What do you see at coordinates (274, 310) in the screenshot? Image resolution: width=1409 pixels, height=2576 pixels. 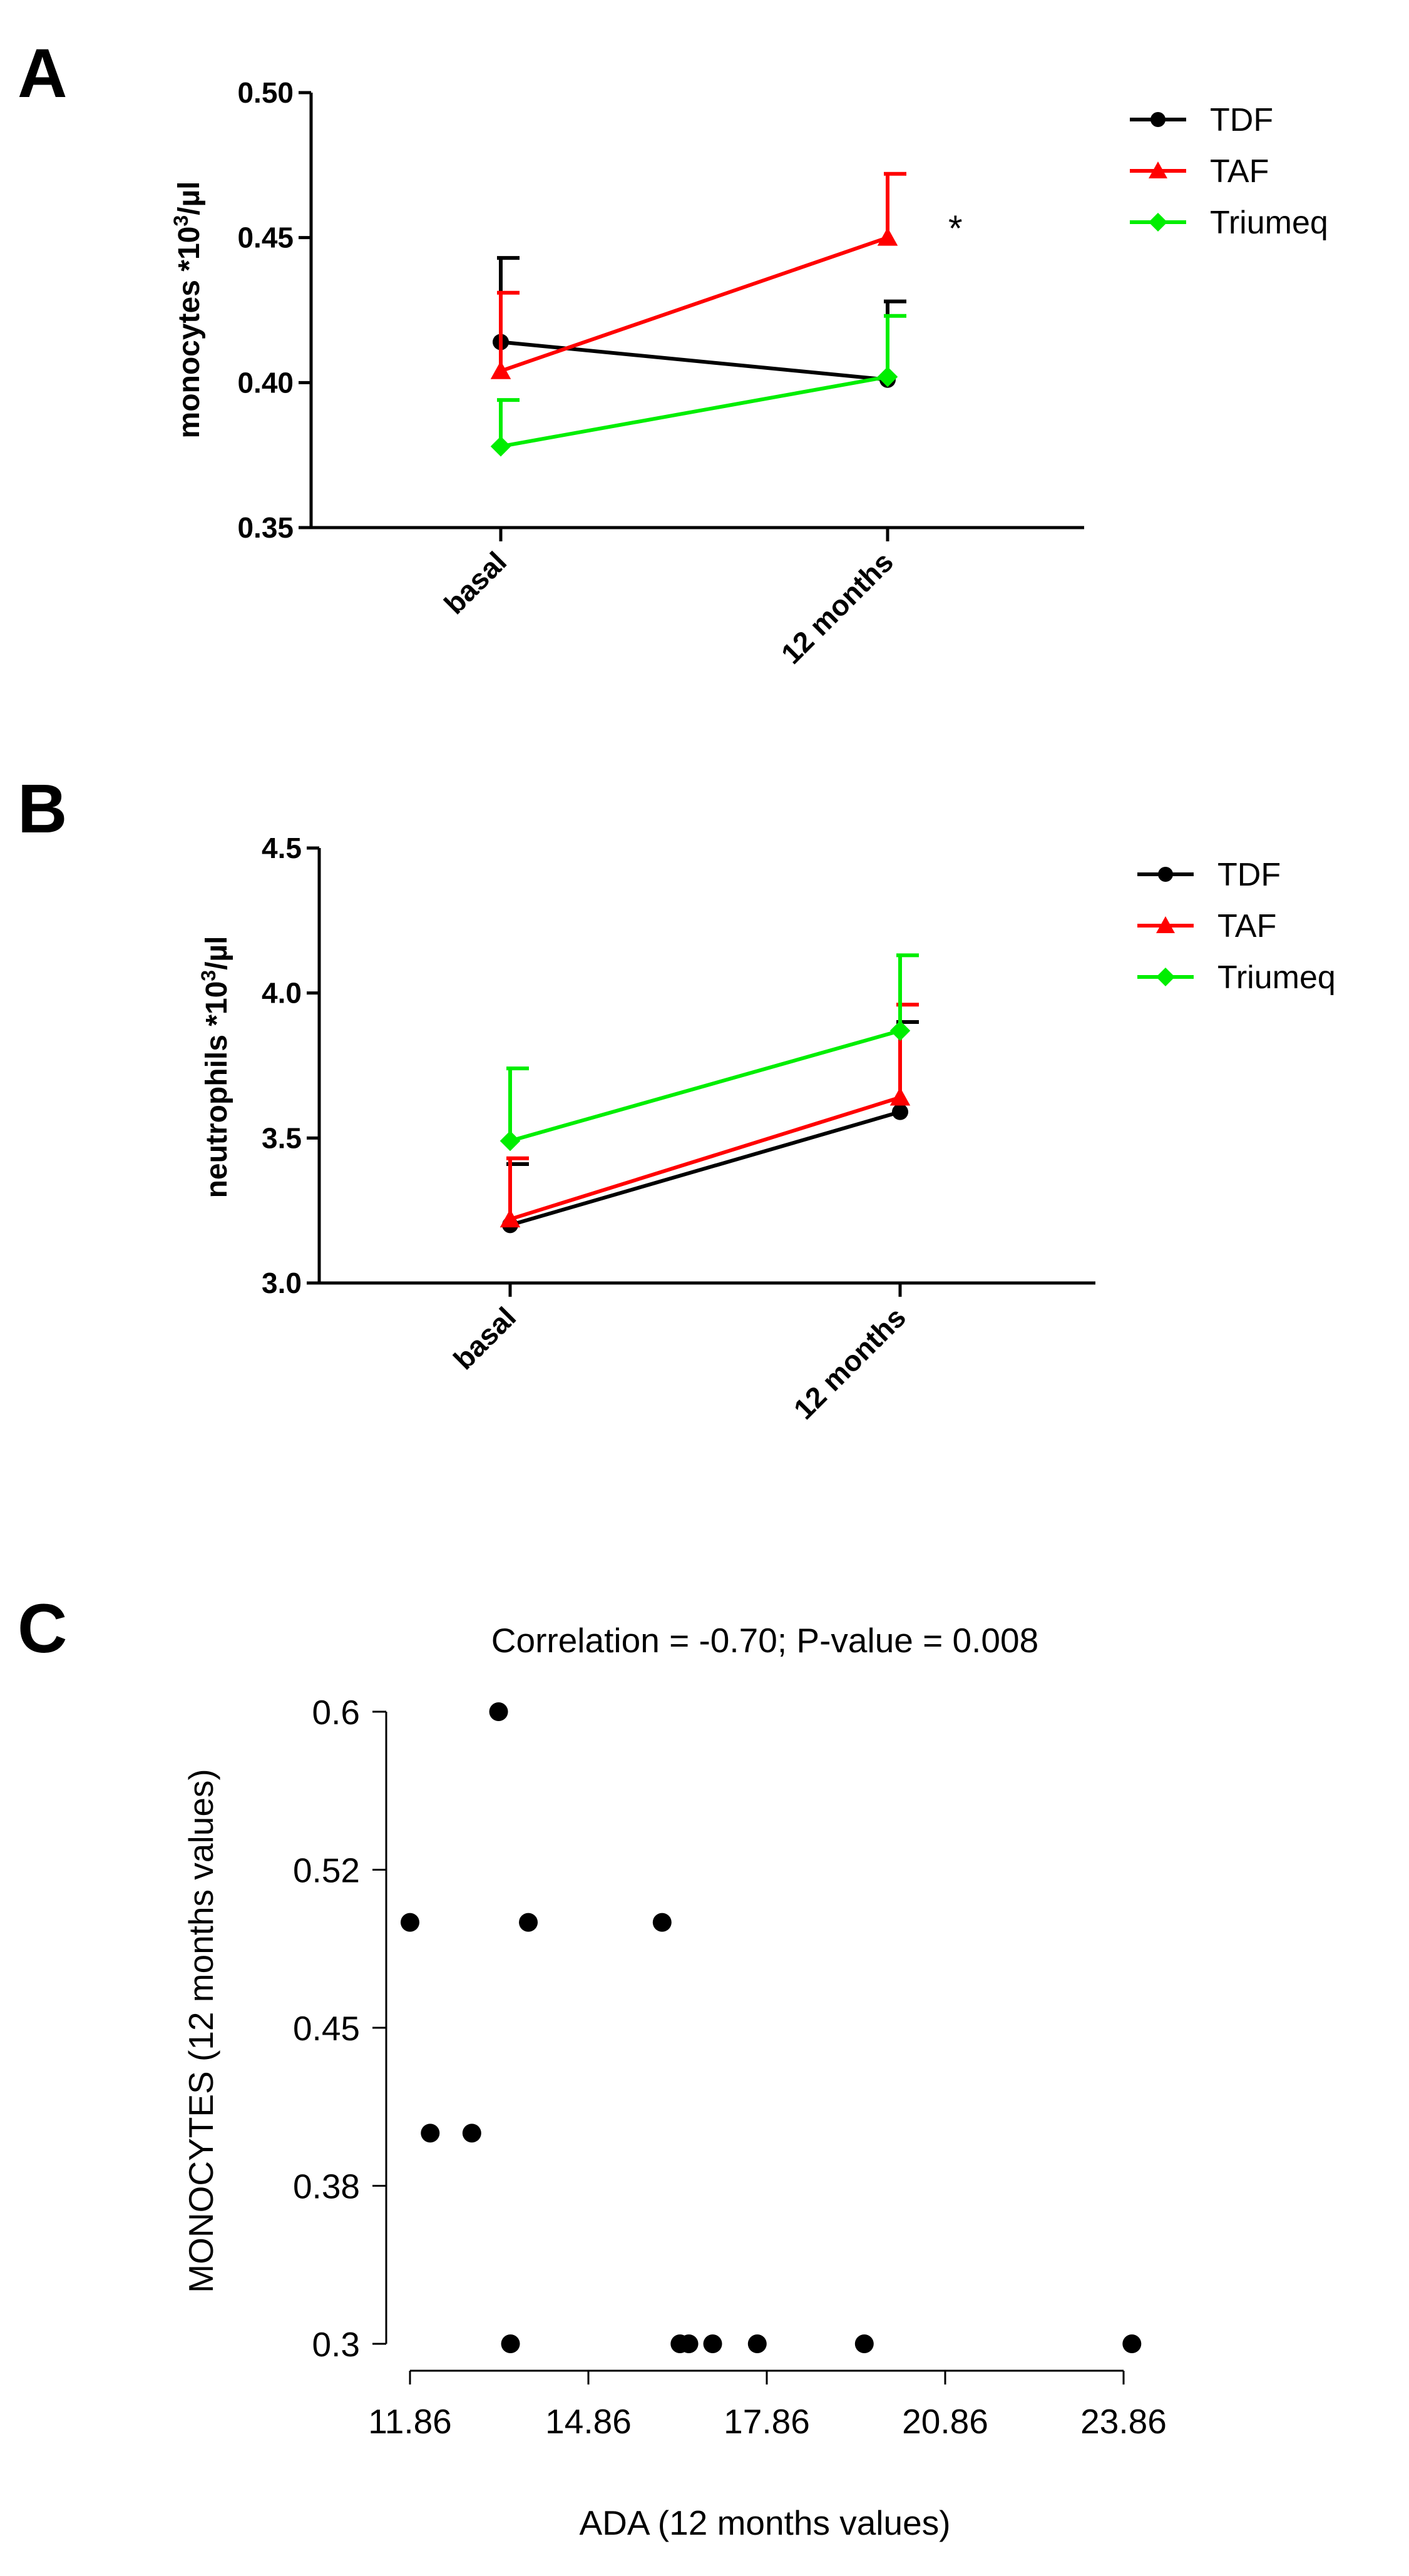 I see `y-ticks: 0.35 0.40 0.45 0.50` at bounding box center [274, 310].